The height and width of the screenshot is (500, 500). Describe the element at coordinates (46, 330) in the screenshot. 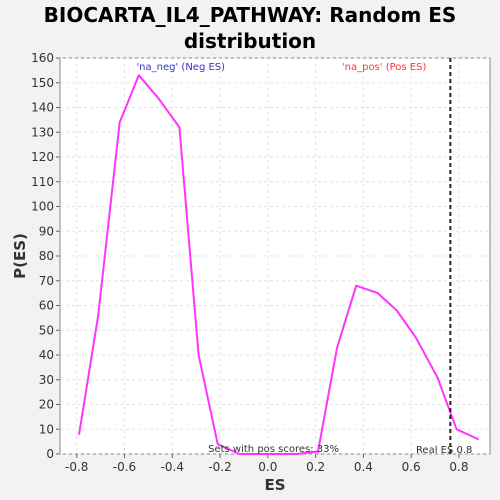

I see `y-tick-label: 50` at that location.